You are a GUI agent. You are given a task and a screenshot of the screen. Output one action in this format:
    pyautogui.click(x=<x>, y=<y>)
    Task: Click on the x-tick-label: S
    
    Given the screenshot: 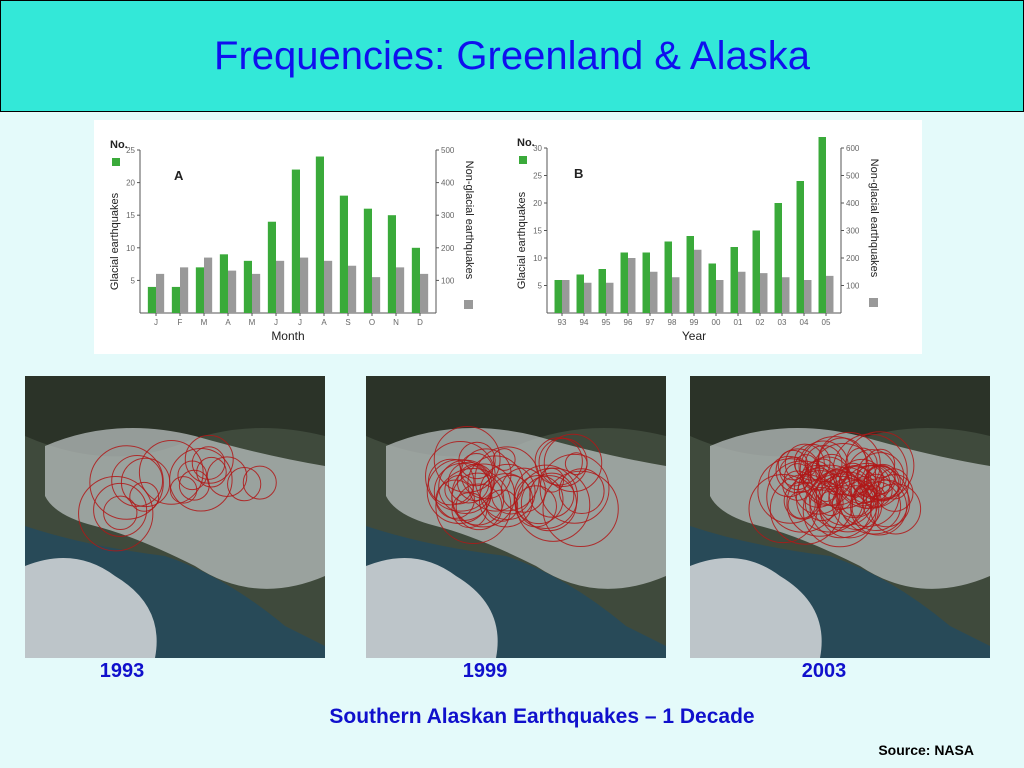 What is the action you would take?
    pyautogui.click(x=347, y=322)
    